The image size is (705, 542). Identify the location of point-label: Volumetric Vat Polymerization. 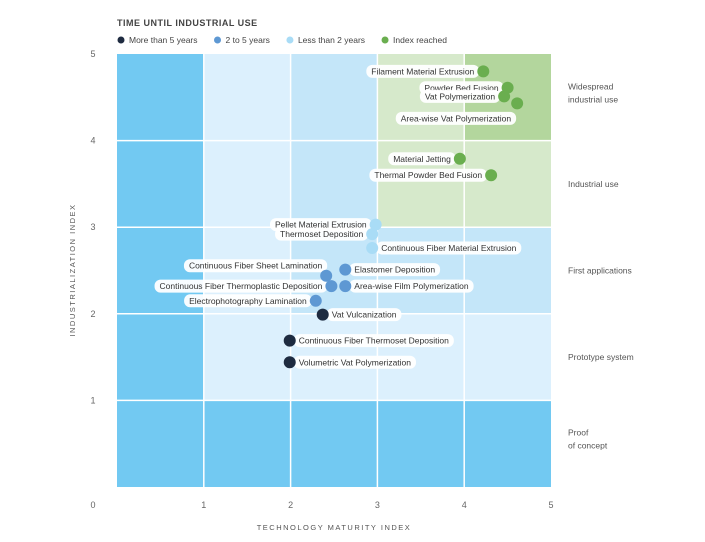
(355, 362).